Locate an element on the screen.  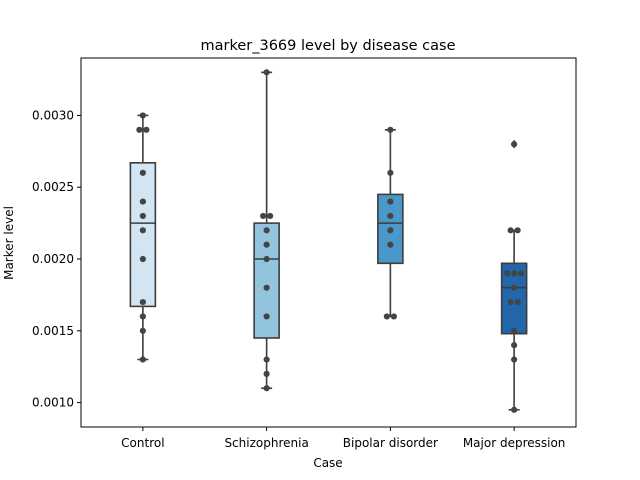
box-schizophrenia is located at coordinates (266, 280).